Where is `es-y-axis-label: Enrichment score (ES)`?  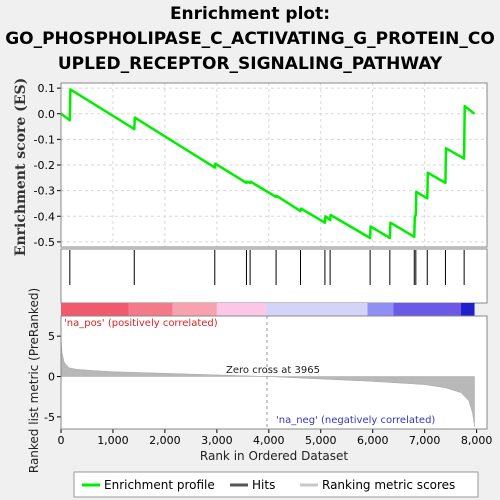 es-y-axis-label: Enrichment score (ES) is located at coordinates (21, 167).